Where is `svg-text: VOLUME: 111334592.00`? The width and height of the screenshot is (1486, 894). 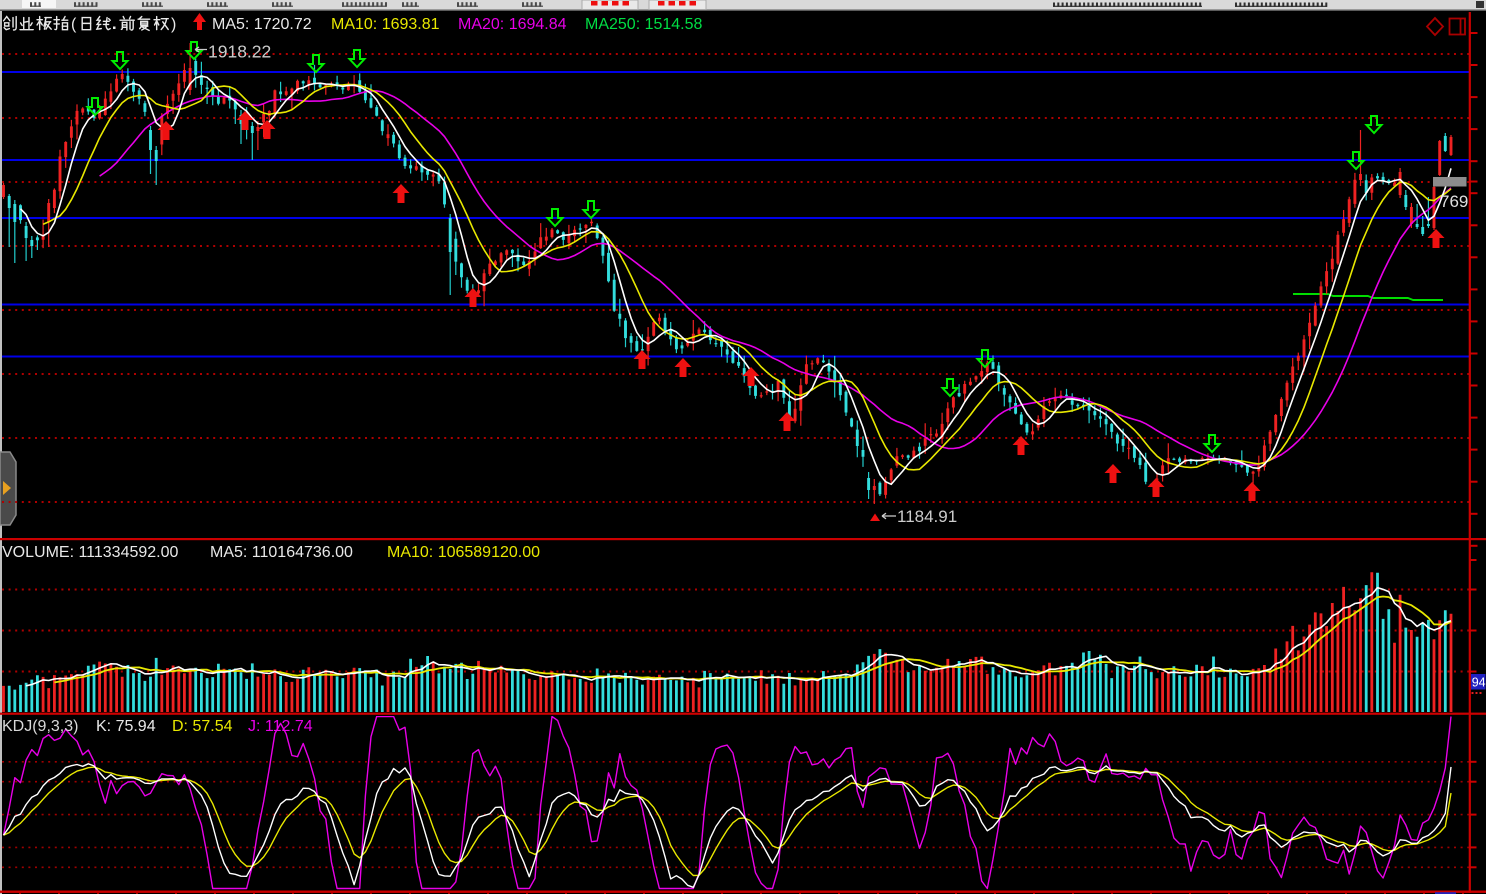
svg-text: VOLUME: 111334592.00 is located at coordinates (90, 552).